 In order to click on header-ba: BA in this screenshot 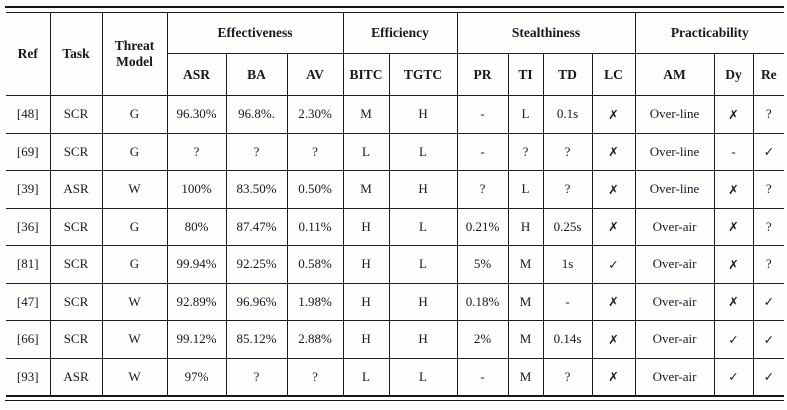, I will do `click(256, 74)`.